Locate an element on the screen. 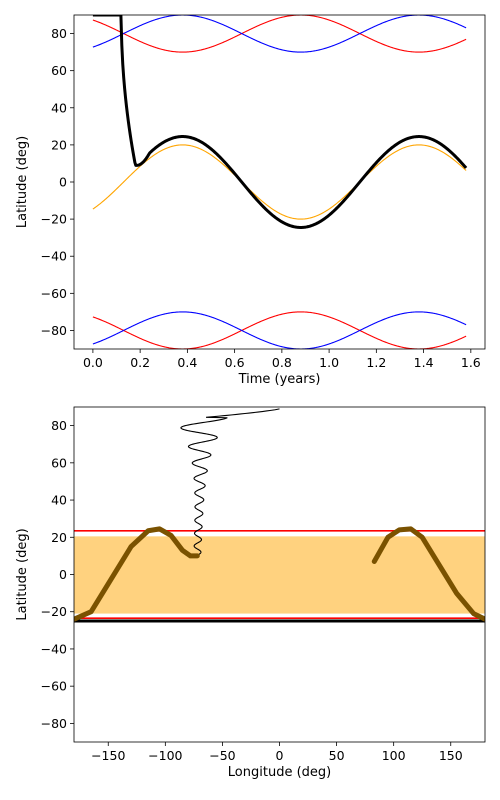  x-tick-label: 100 is located at coordinates (394, 755).